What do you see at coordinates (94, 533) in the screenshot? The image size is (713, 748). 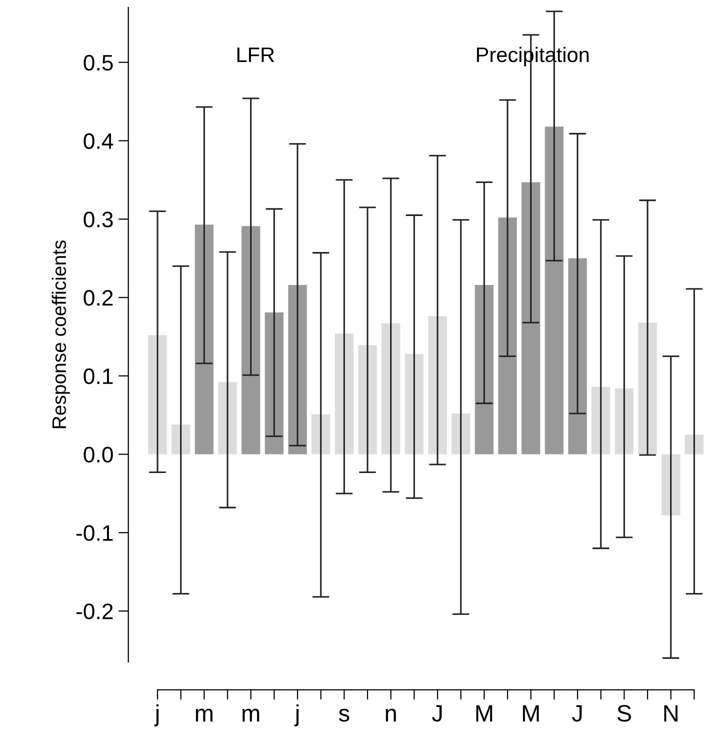 I see `y-tick-label: -0.1` at bounding box center [94, 533].